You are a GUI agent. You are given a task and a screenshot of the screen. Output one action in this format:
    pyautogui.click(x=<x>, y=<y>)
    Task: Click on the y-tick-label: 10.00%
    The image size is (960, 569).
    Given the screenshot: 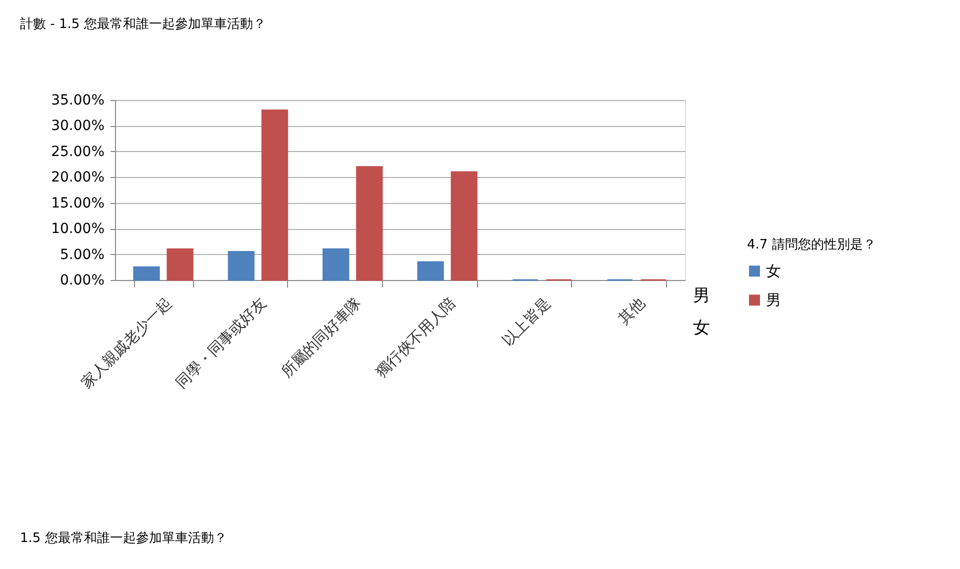 What is the action you would take?
    pyautogui.click(x=77, y=229)
    